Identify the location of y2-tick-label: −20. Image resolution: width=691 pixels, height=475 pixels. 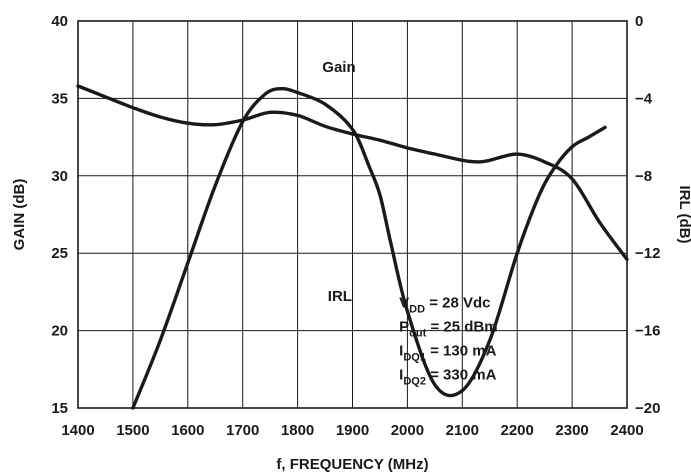
(647, 408).